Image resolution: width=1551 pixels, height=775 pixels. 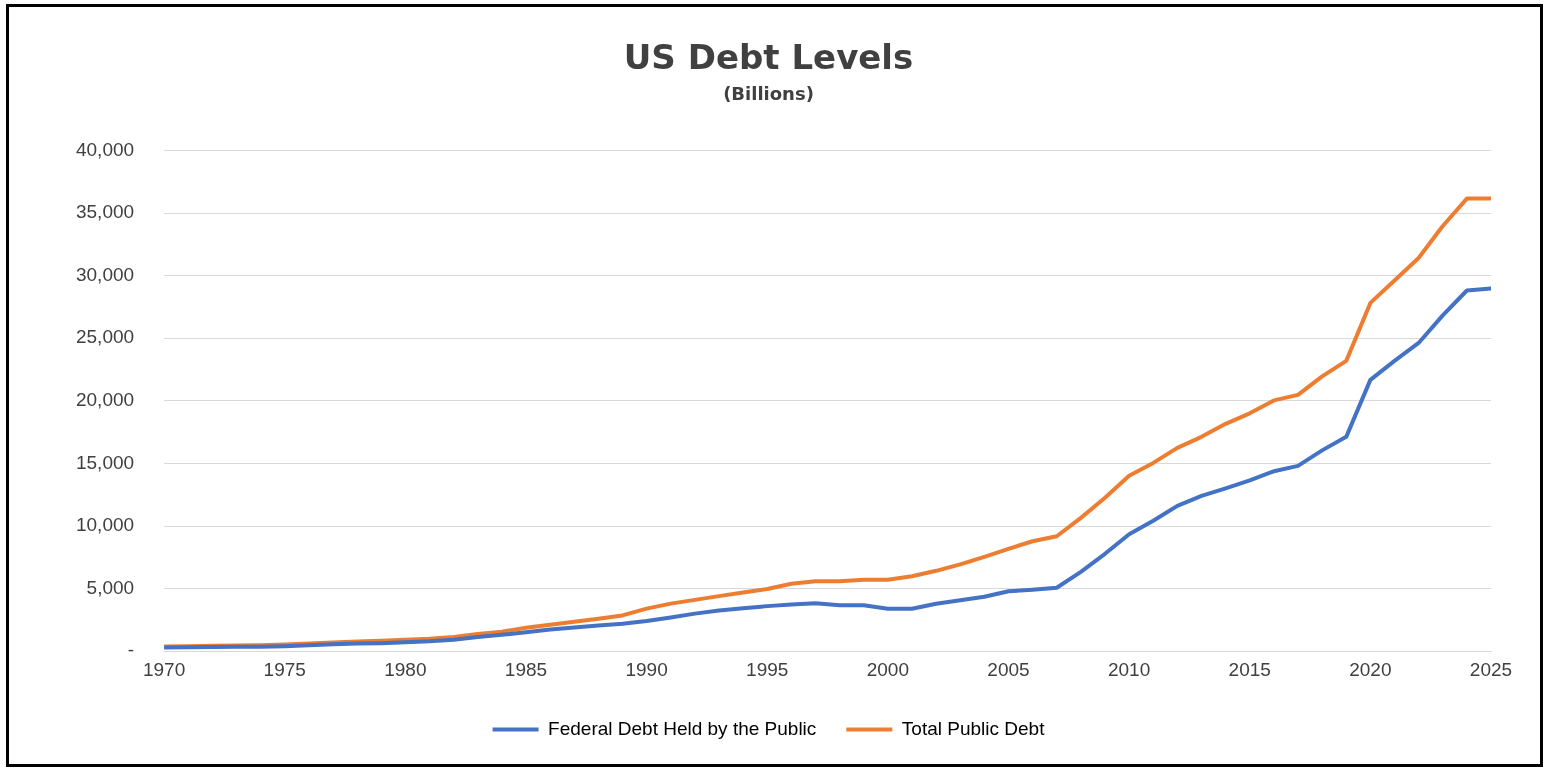 What do you see at coordinates (105, 337) in the screenshot?
I see `y-tick-label: 25,000` at bounding box center [105, 337].